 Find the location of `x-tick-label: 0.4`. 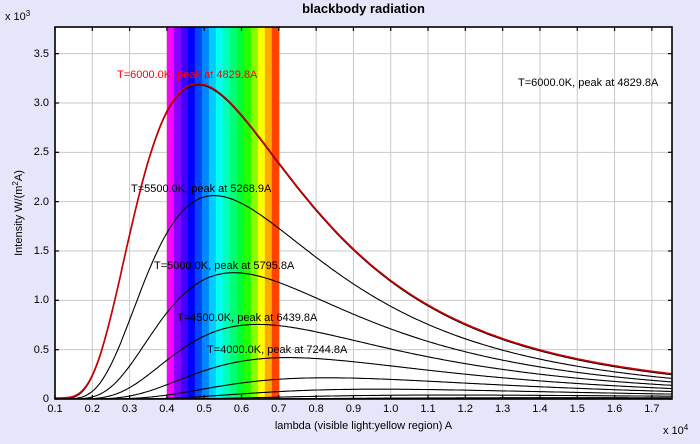

x-tick-label: 0.4 is located at coordinates (167, 409).